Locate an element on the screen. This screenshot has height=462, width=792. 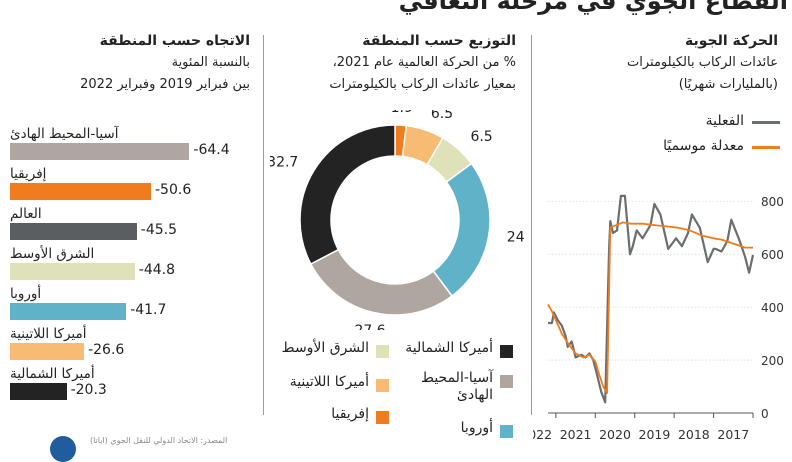
y-tick-label: 200 is located at coordinates (772, 361).